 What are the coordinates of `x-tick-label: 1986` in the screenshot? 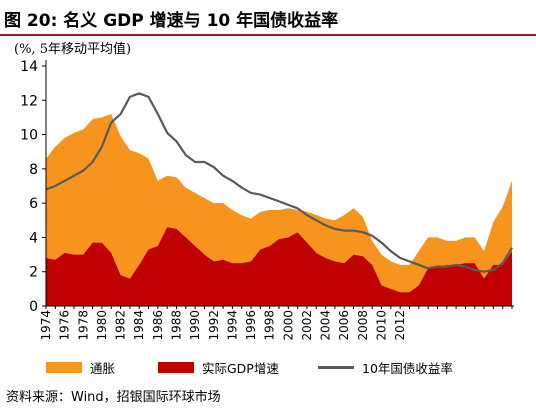 It's located at (158, 325).